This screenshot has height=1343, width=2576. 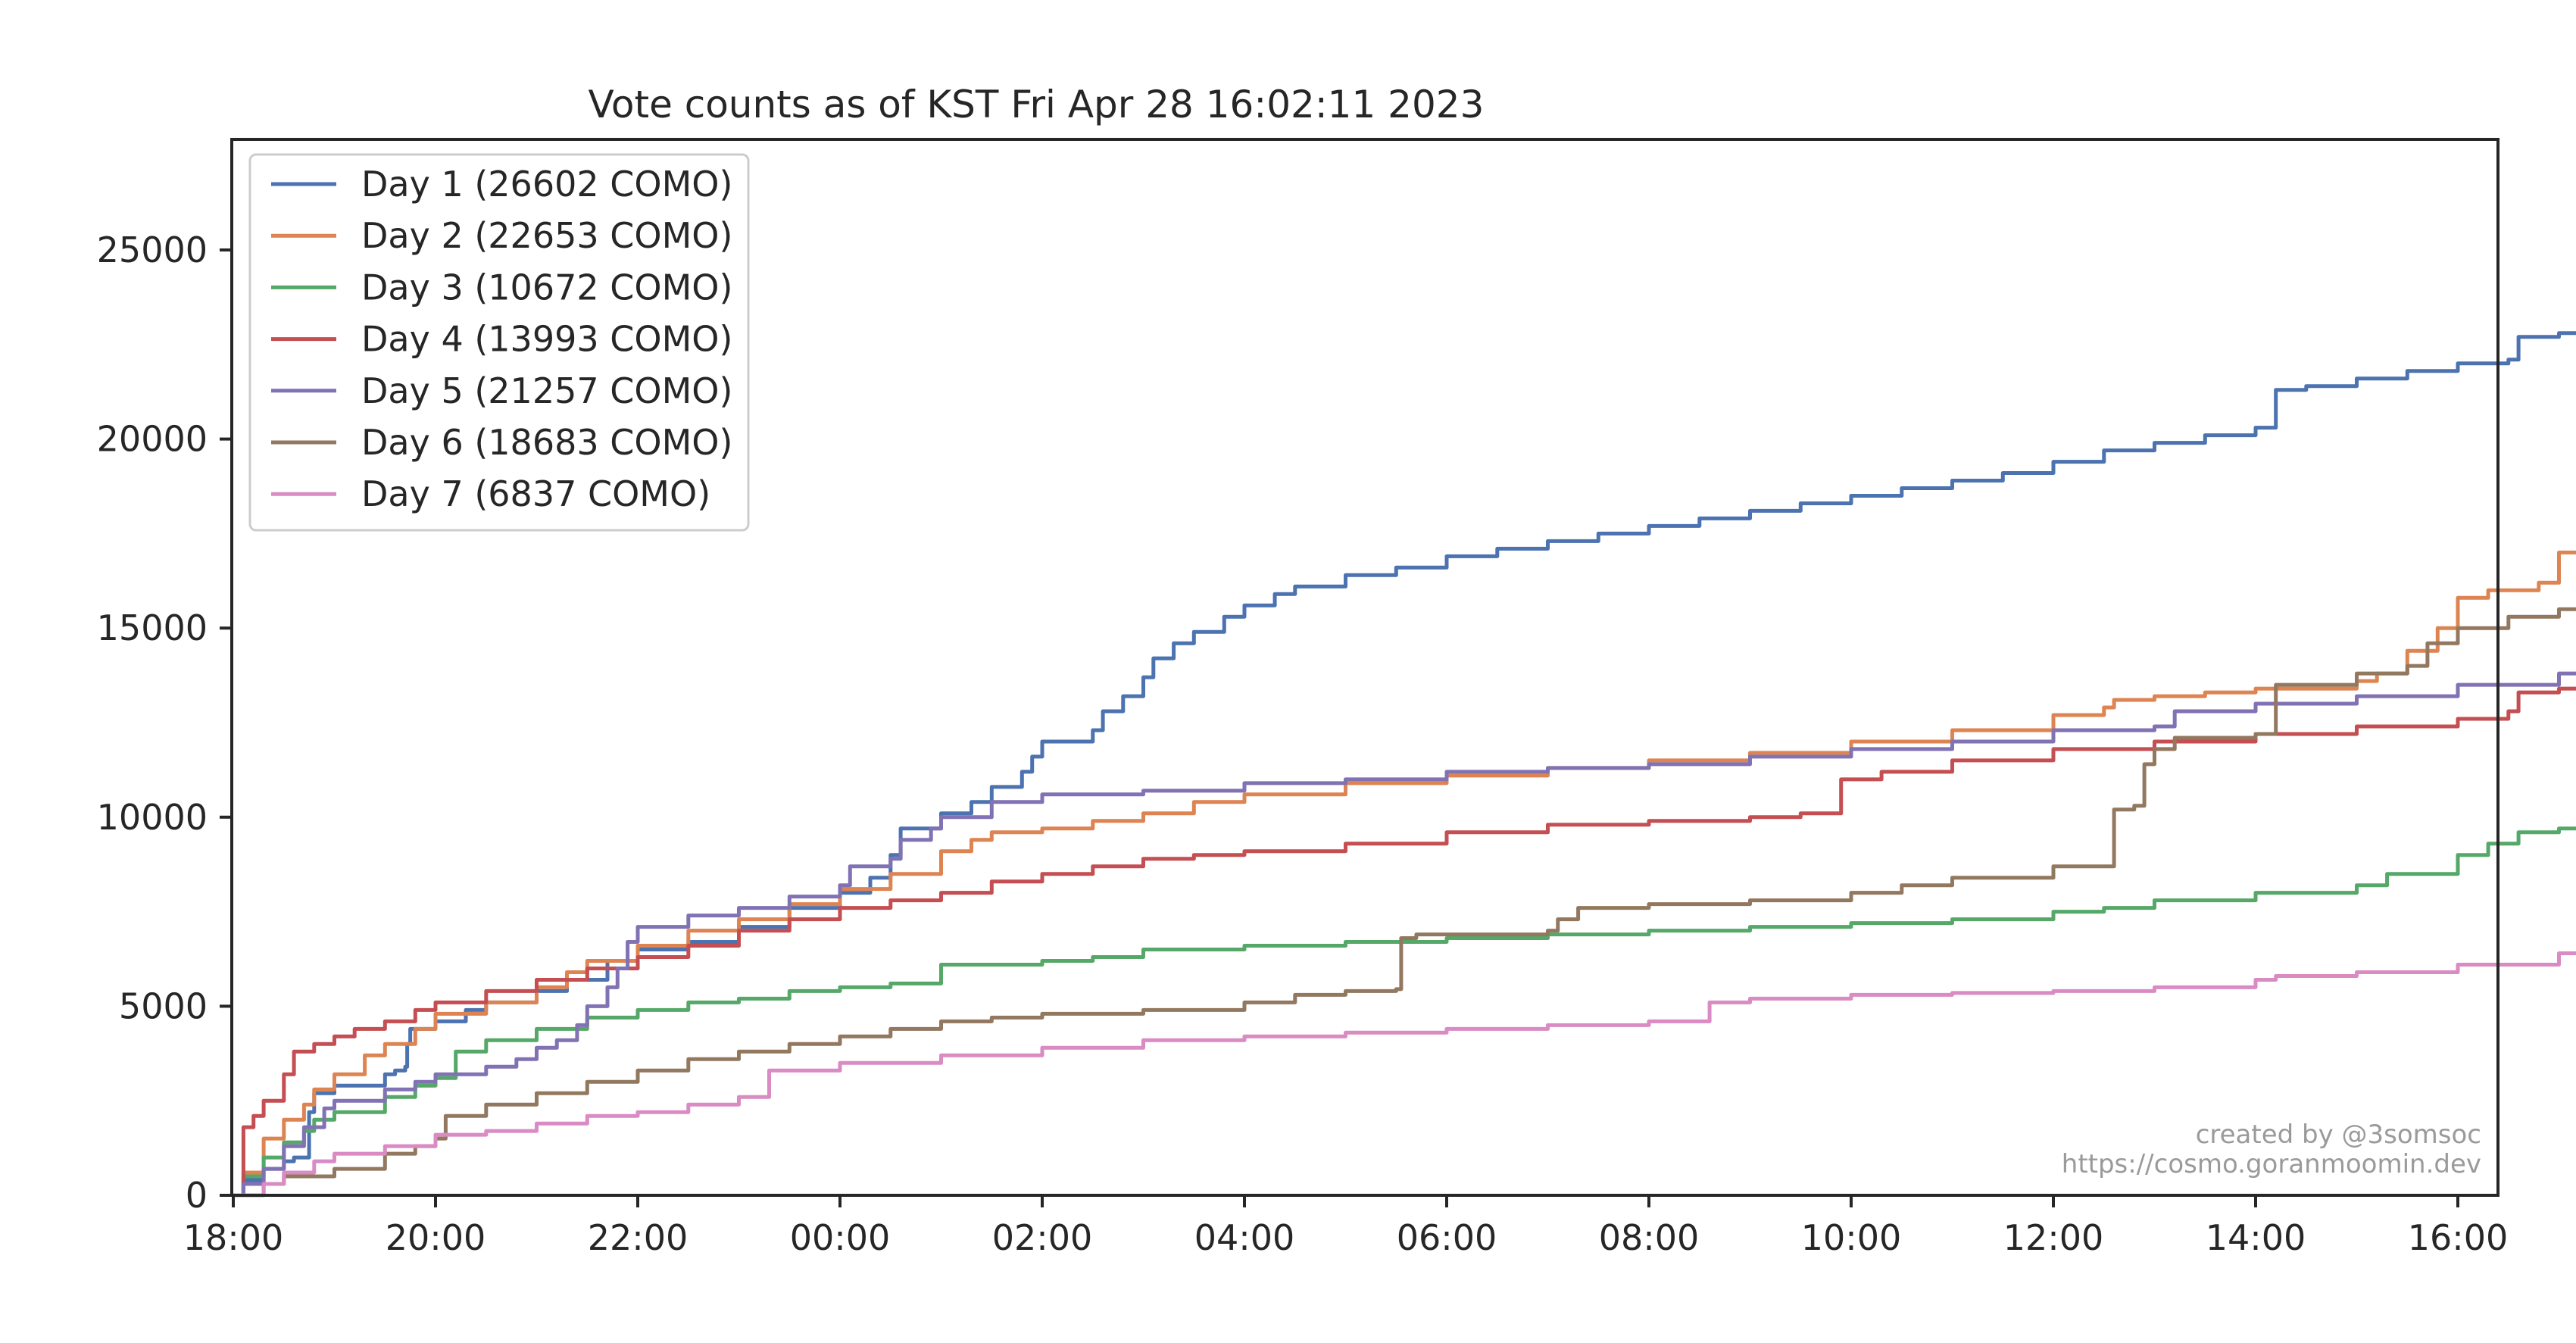 I want to click on legend-label-day-6: Day 6 (18683 COMO), so click(x=546, y=442).